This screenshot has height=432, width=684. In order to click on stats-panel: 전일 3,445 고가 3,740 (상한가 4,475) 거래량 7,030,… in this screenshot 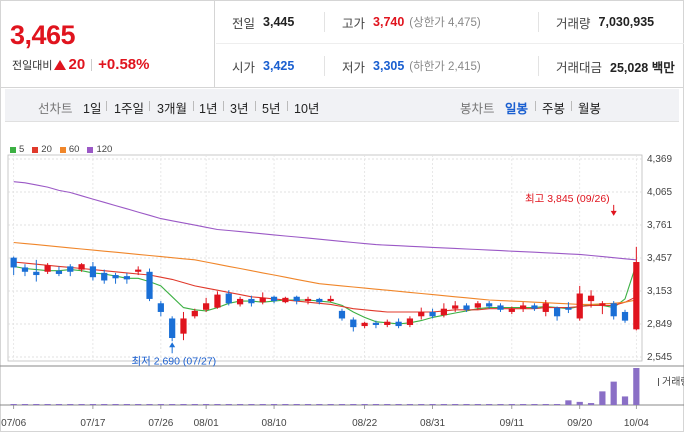, I will do `click(450, 44)`.